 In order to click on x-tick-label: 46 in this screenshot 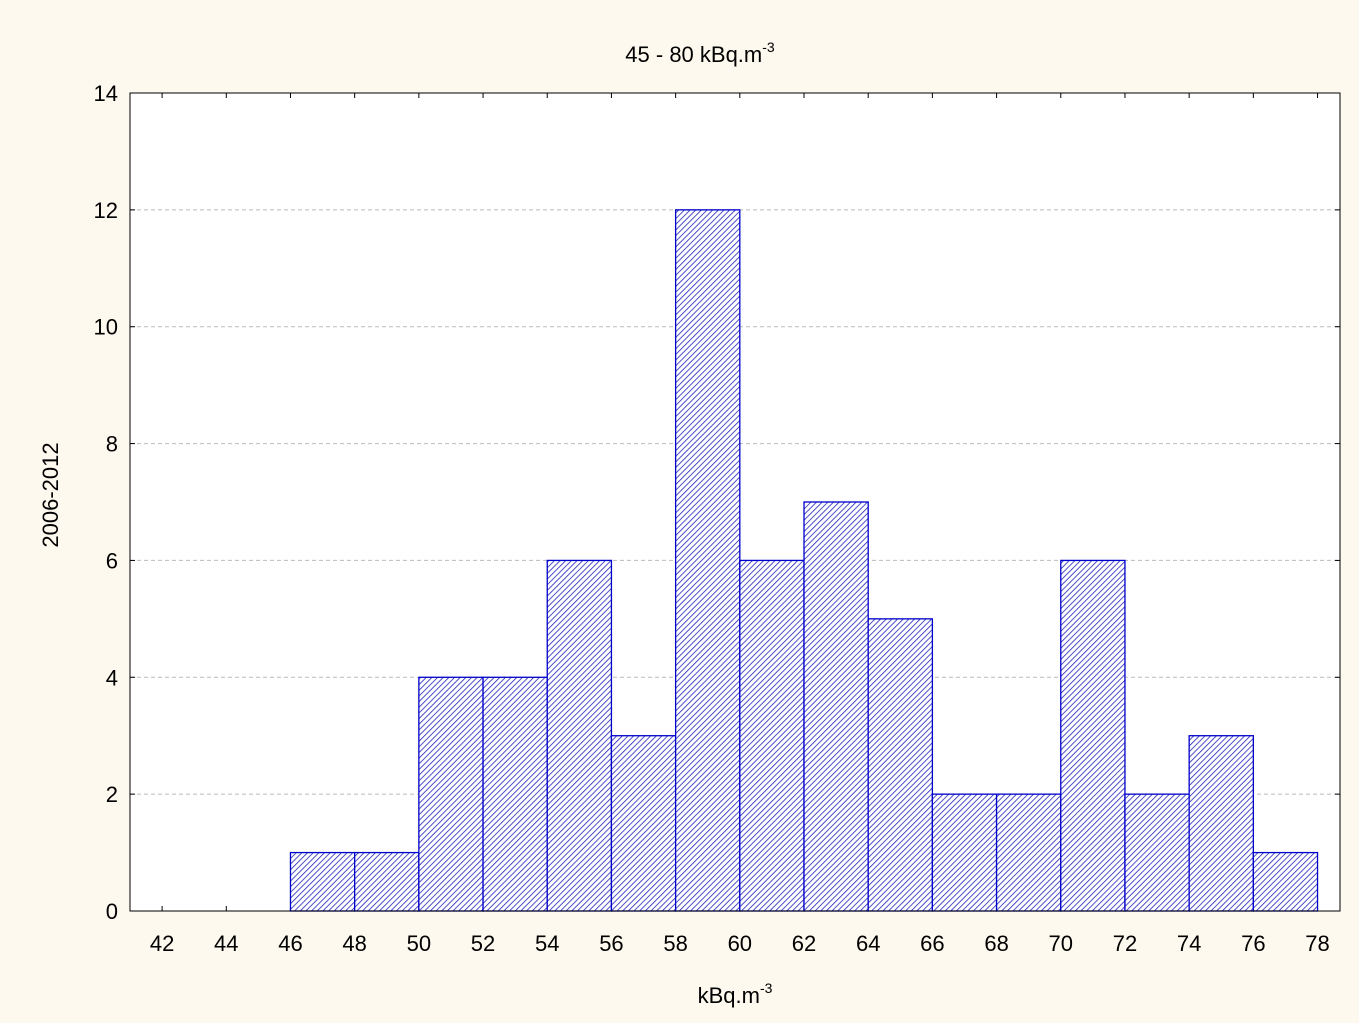, I will do `click(290, 943)`.